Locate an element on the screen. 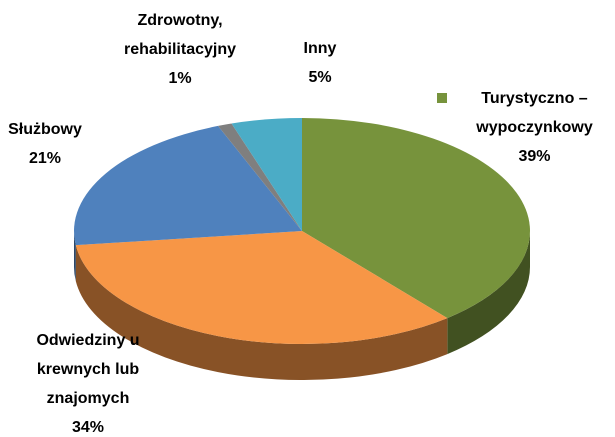 The width and height of the screenshot is (615, 437). label-name: Odwiedziny u krewnych lub znajomych is located at coordinates (88, 369).